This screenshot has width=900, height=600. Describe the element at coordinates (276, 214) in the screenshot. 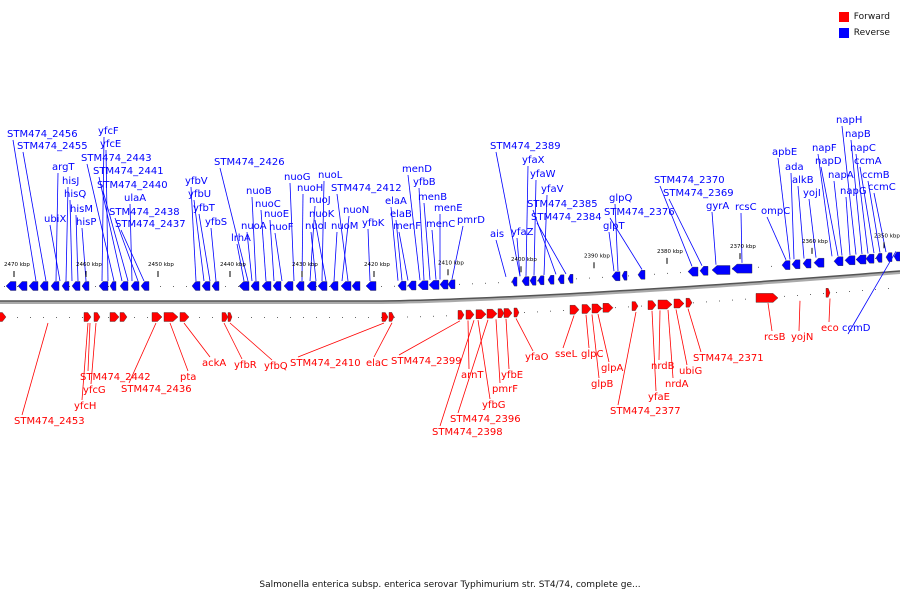

I see `reverse-gene-label: nuoE` at that location.